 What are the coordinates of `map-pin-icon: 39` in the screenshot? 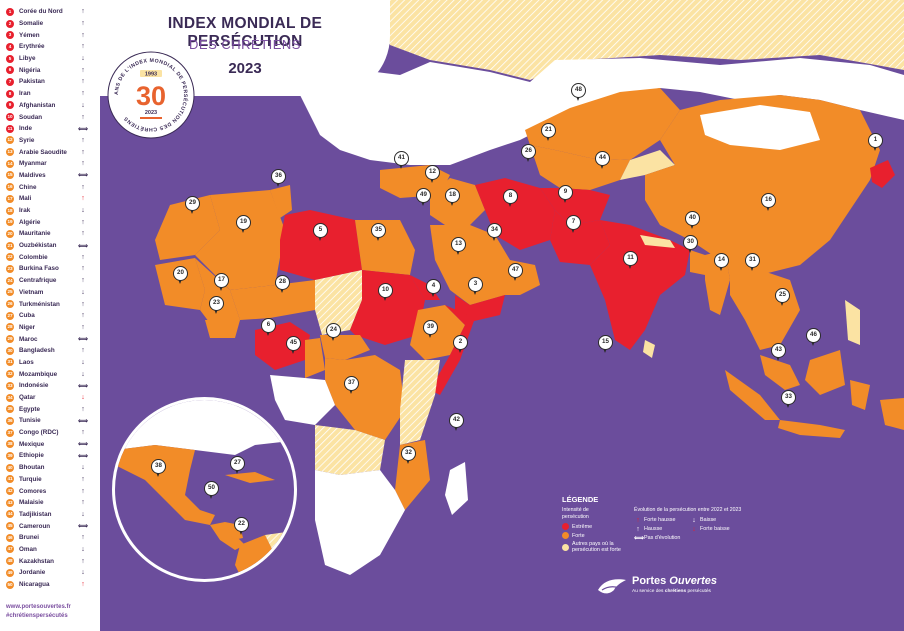 It's located at (430, 329).